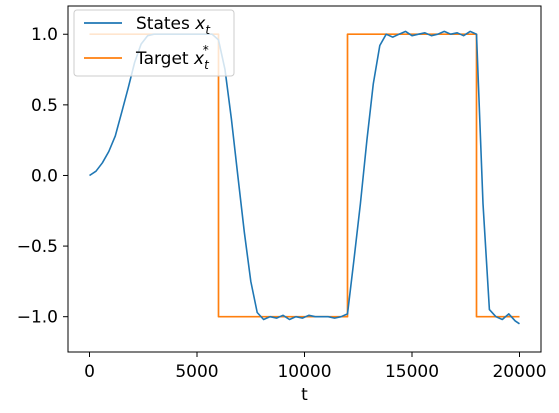  Describe the element at coordinates (304, 395) in the screenshot. I see `x-axis-label: t` at that location.